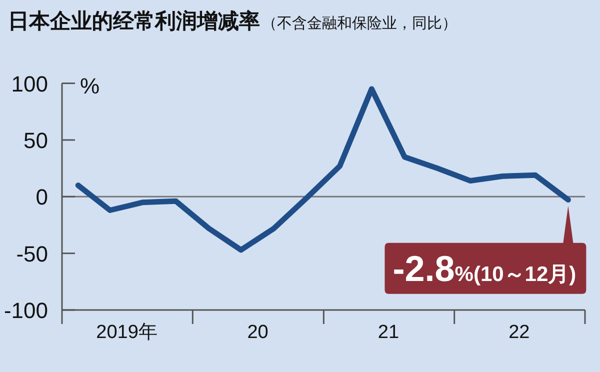  I want to click on chart-subtitle: （不含金融和保险业，同比）, so click(359, 23).